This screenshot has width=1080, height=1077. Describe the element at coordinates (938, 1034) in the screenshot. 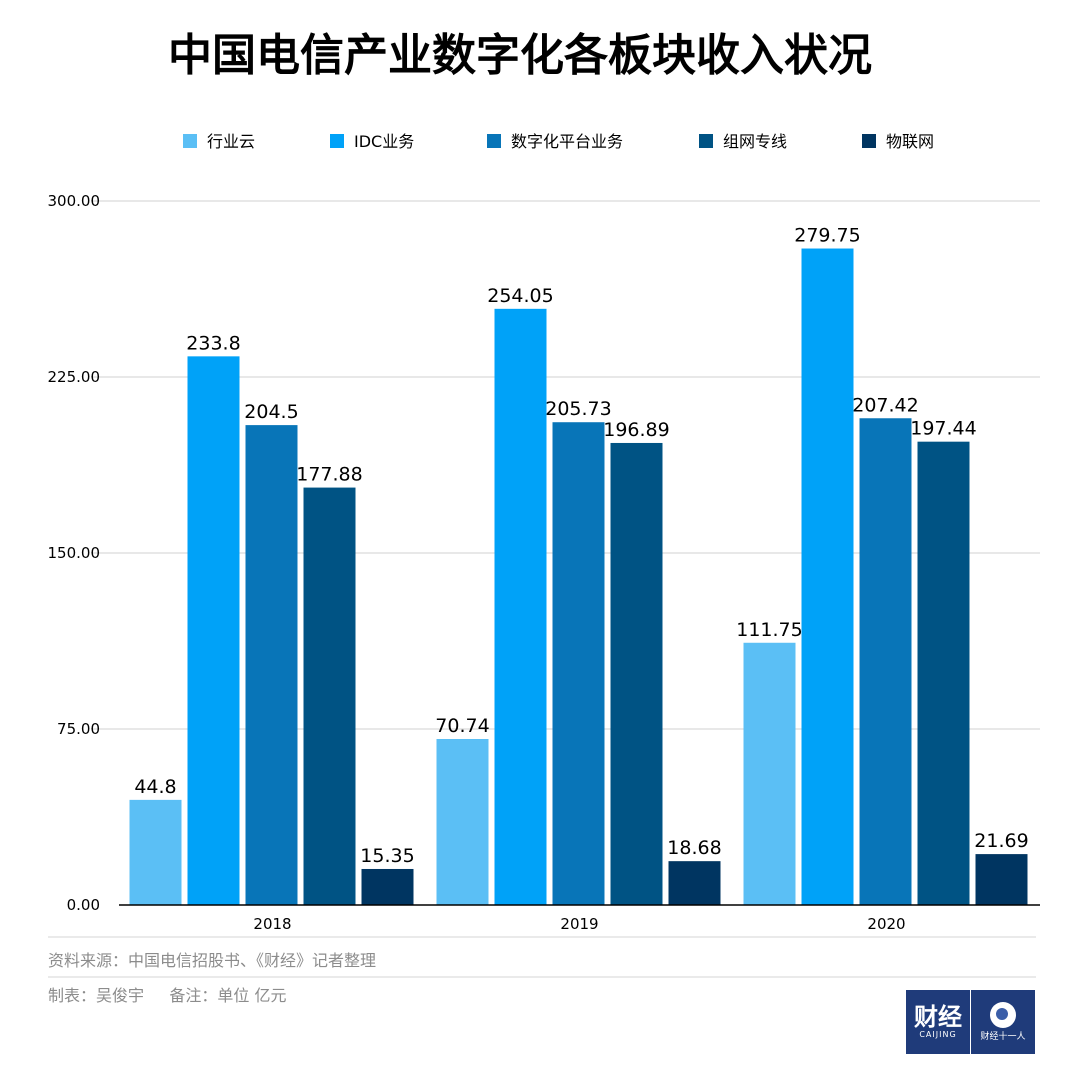

I see `caijing-logo-subtext: CAIJING` at that location.